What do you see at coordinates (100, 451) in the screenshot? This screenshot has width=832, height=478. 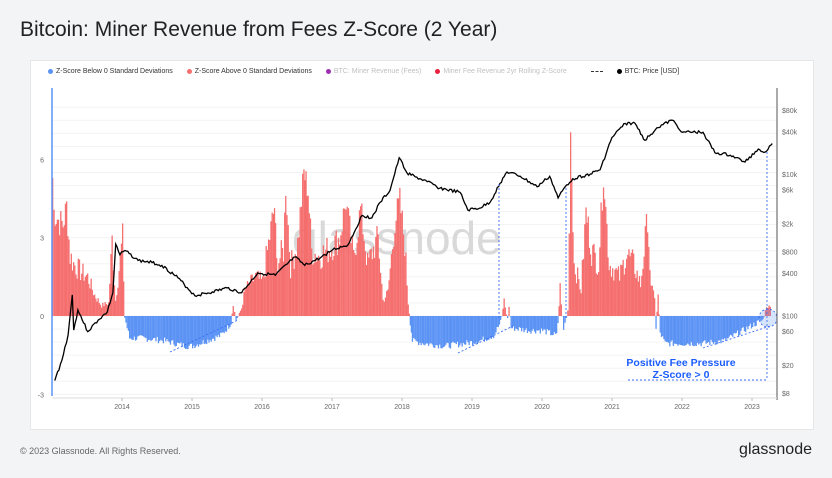 I see `copyright: © 2023 Glassnode. All Rights Reserved.` at bounding box center [100, 451].